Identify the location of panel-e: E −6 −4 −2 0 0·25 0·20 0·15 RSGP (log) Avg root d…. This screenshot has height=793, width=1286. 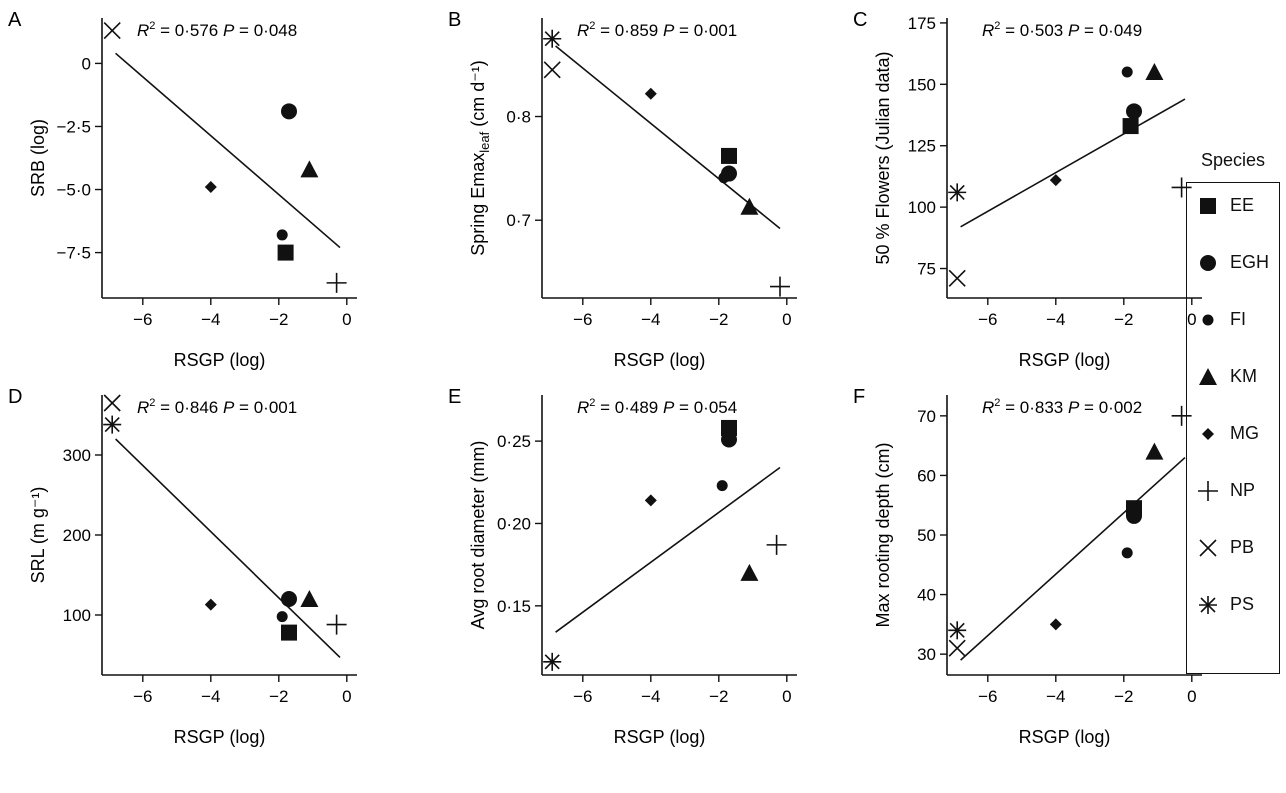
(622, 566).